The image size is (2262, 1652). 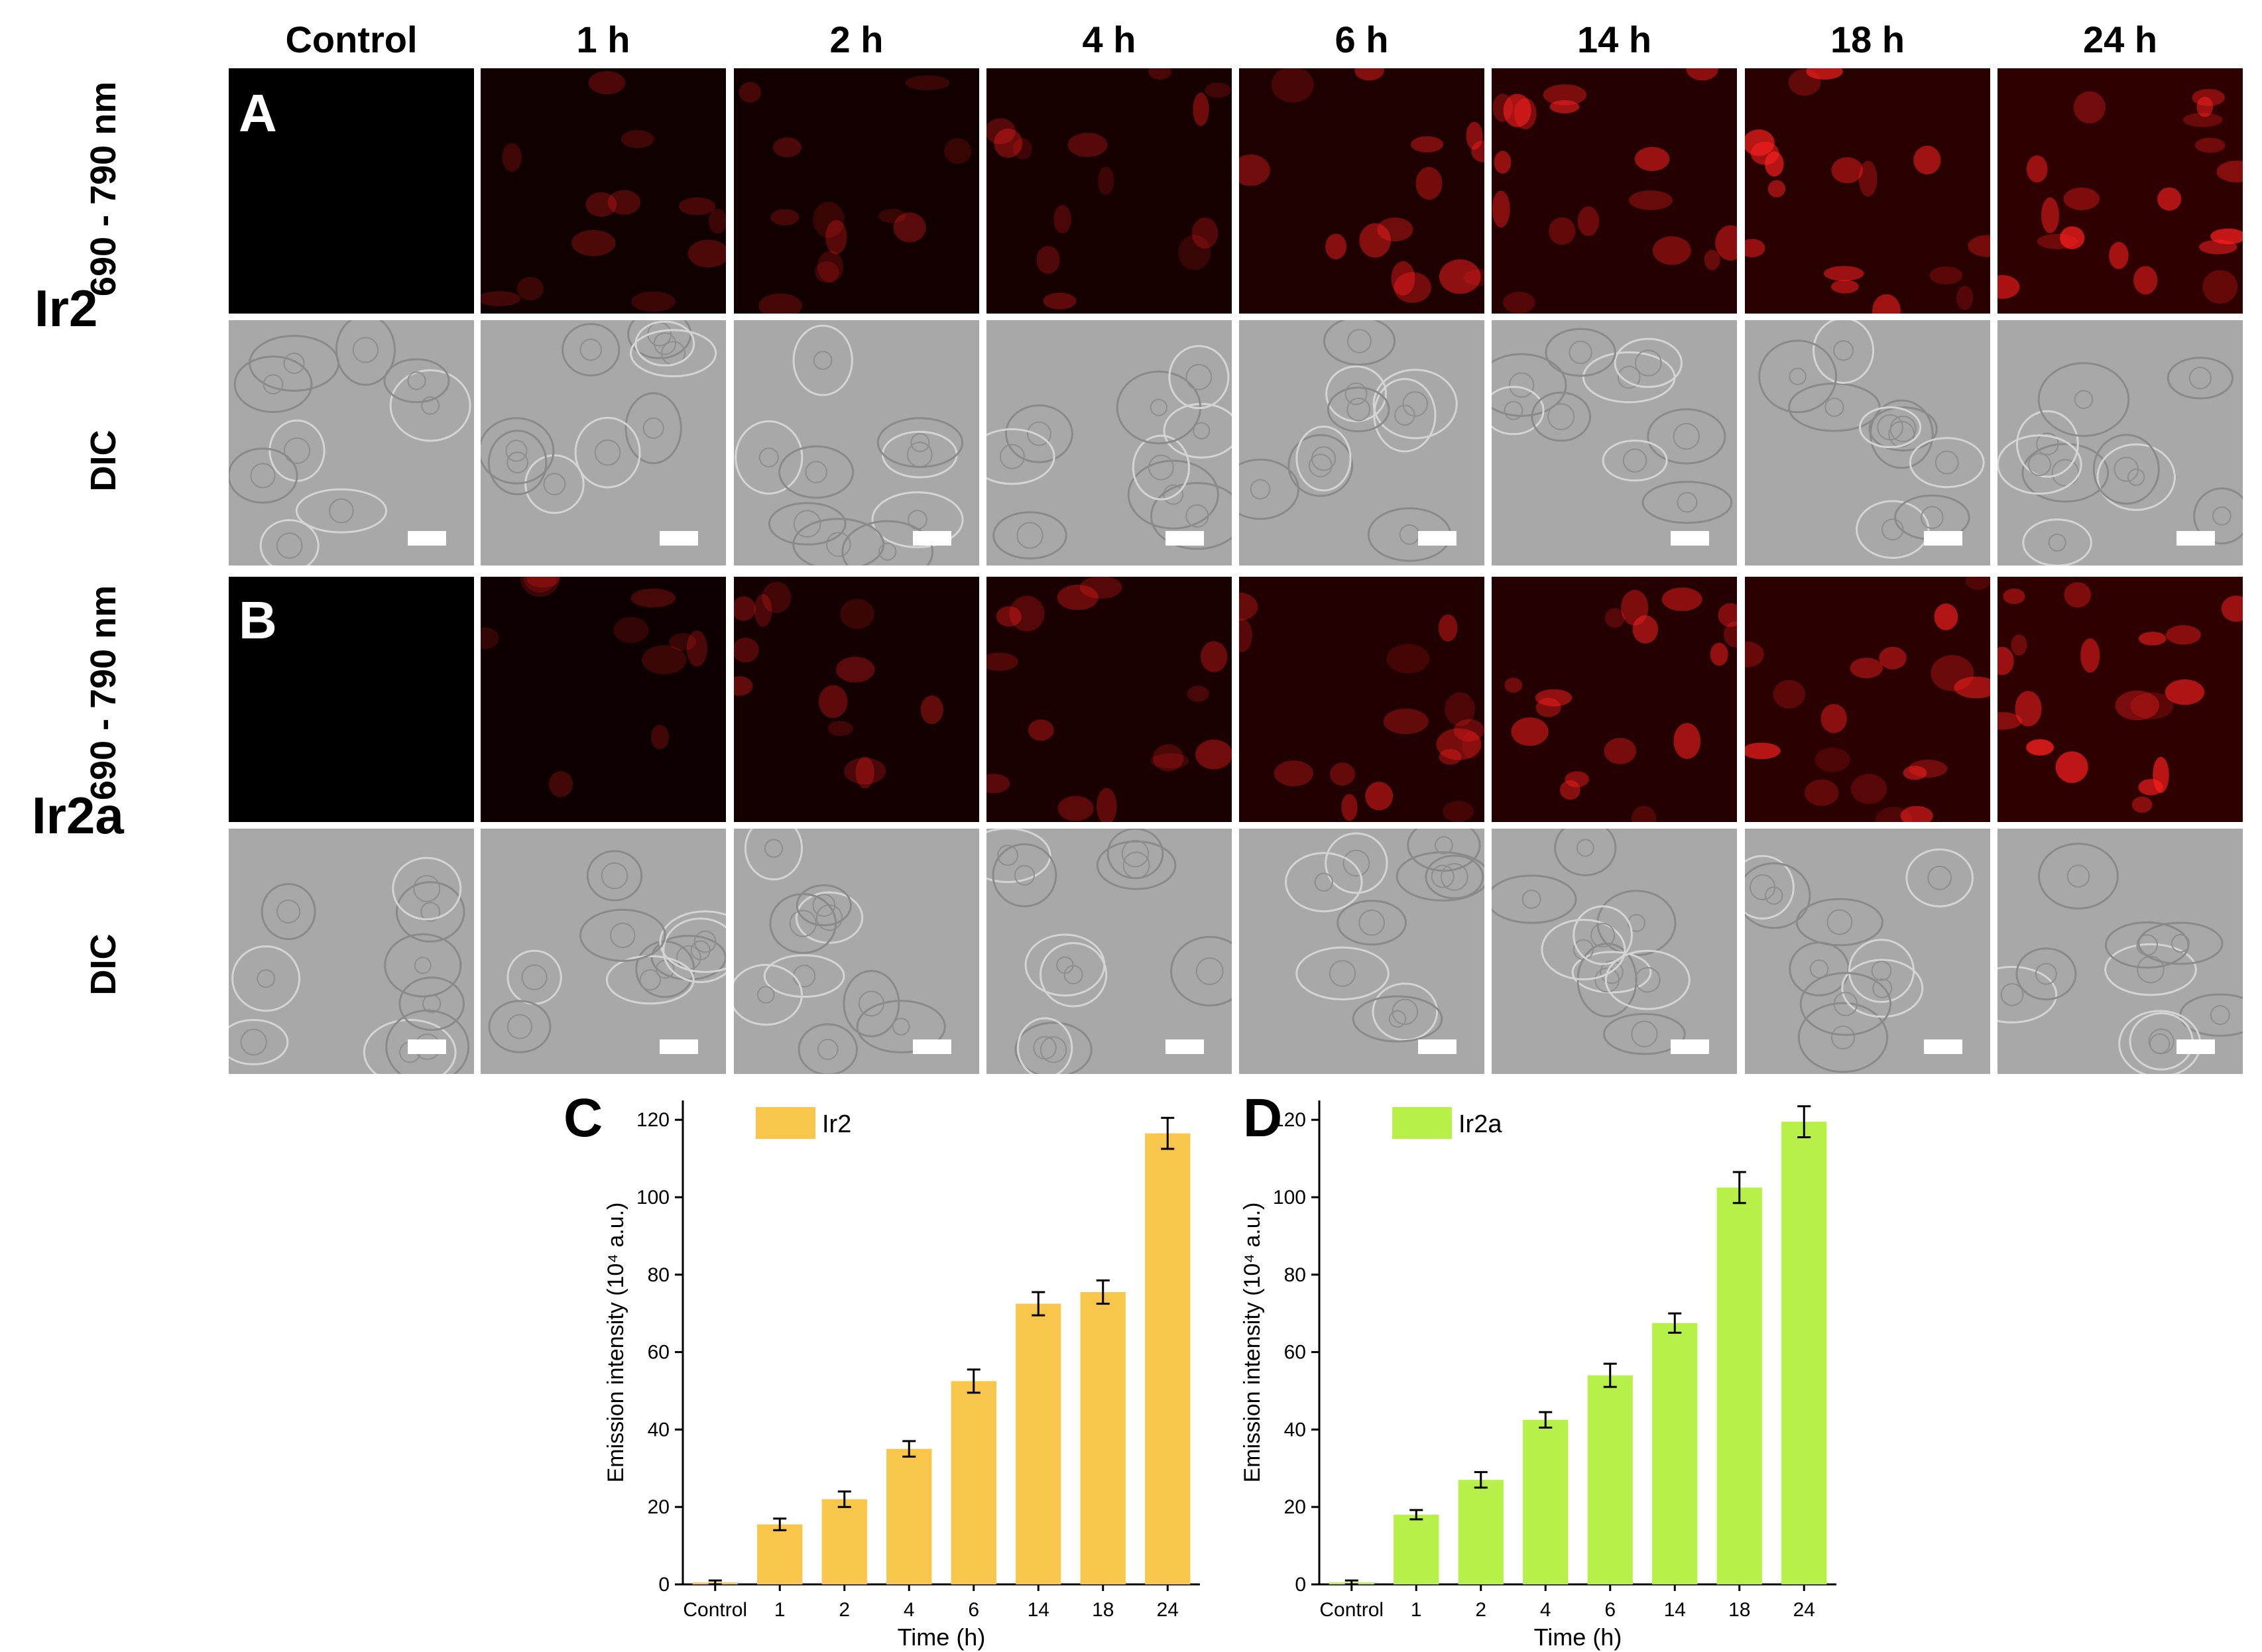 What do you see at coordinates (1545, 1610) in the screenshot?
I see `x-tick-label: 4` at bounding box center [1545, 1610].